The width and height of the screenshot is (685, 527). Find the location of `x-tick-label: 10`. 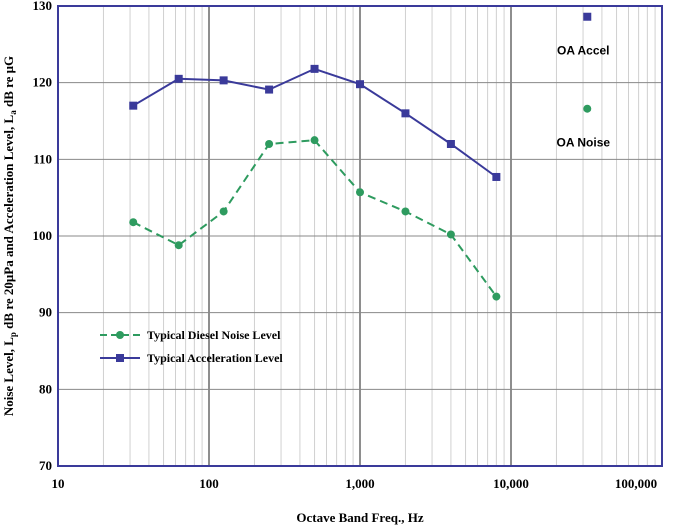

x-tick-label: 10 is located at coordinates (58, 483).